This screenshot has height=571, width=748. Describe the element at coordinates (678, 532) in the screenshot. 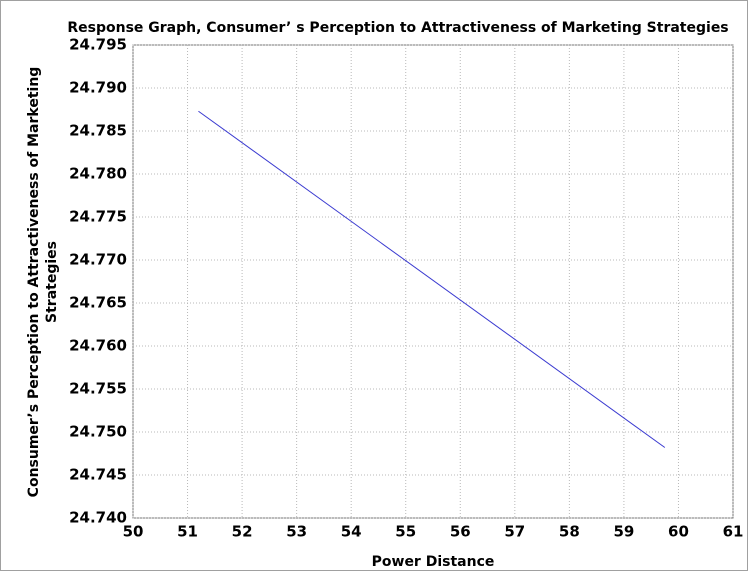

I see `x-tick-label: 60` at that location.